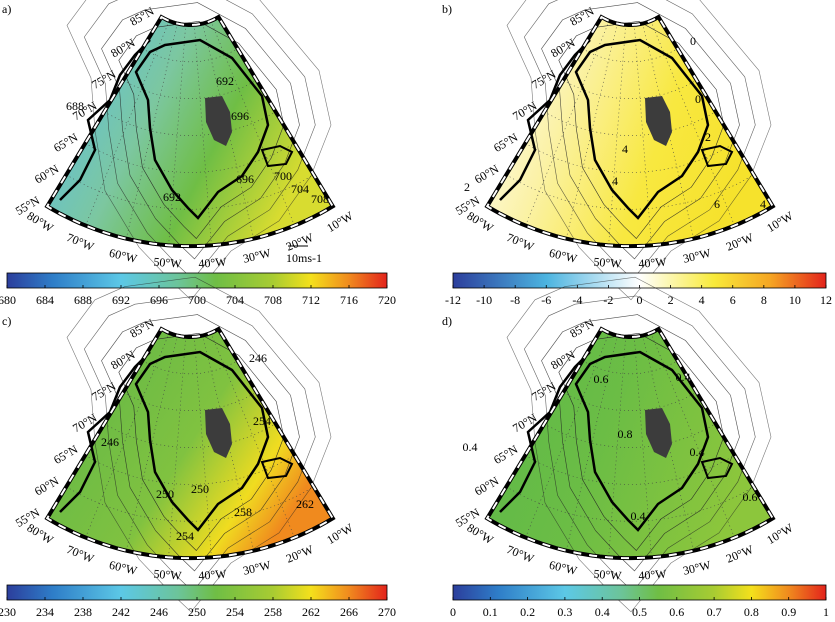 The width and height of the screenshot is (835, 622). Describe the element at coordinates (527, 612) in the screenshot. I see `colorbar-tick-label: 0.2` at that location.